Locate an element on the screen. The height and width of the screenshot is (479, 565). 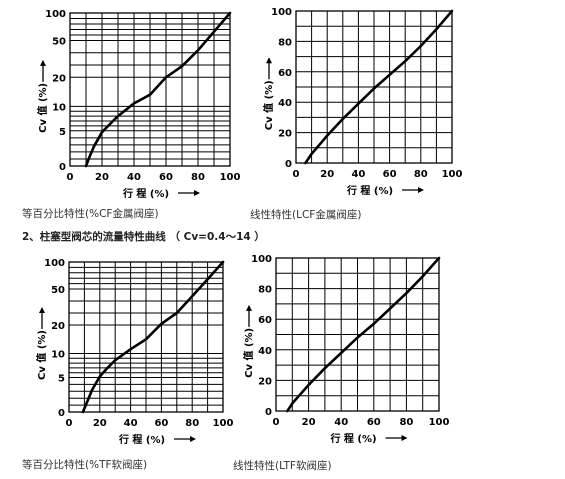
chart-caption: 等百分比特性(%CF金属阀座) is located at coordinates (90, 213).